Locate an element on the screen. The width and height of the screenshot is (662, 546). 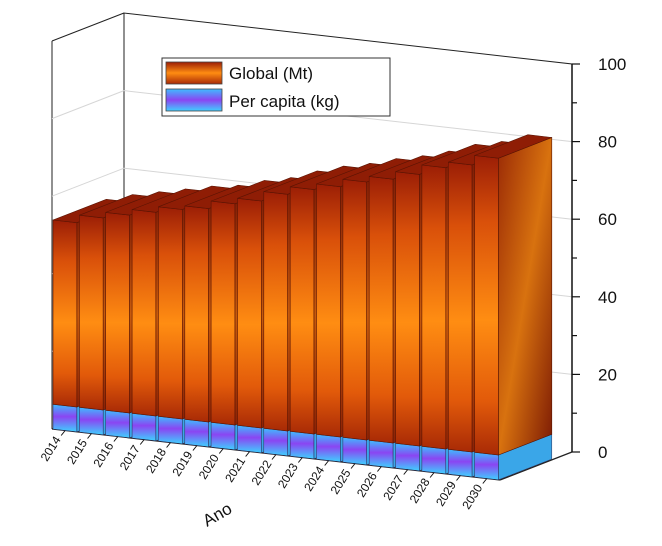
x-tick-label: 2028 is located at coordinates (420, 490).